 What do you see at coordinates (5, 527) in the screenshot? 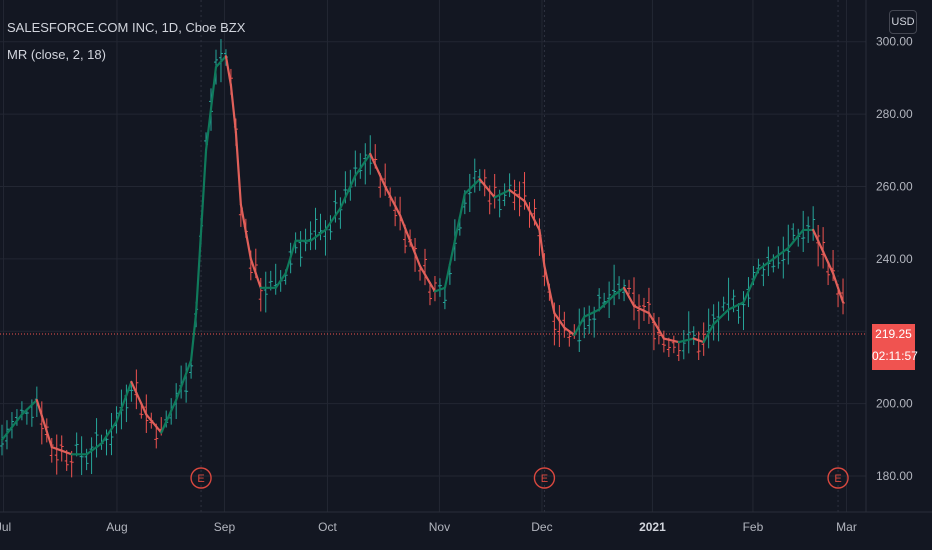
I see `time-tick-label: Jul` at bounding box center [5, 527].